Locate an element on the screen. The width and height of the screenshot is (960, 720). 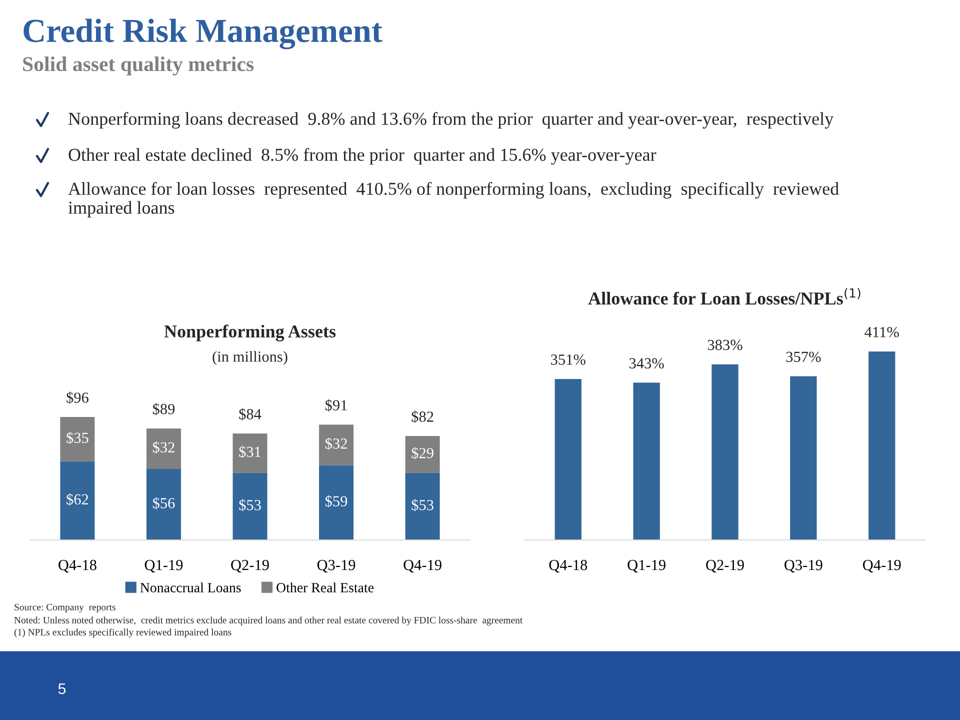
text: (1) NPLs excludes specifically reviewed impaired loans is located at coordinates (123, 633).